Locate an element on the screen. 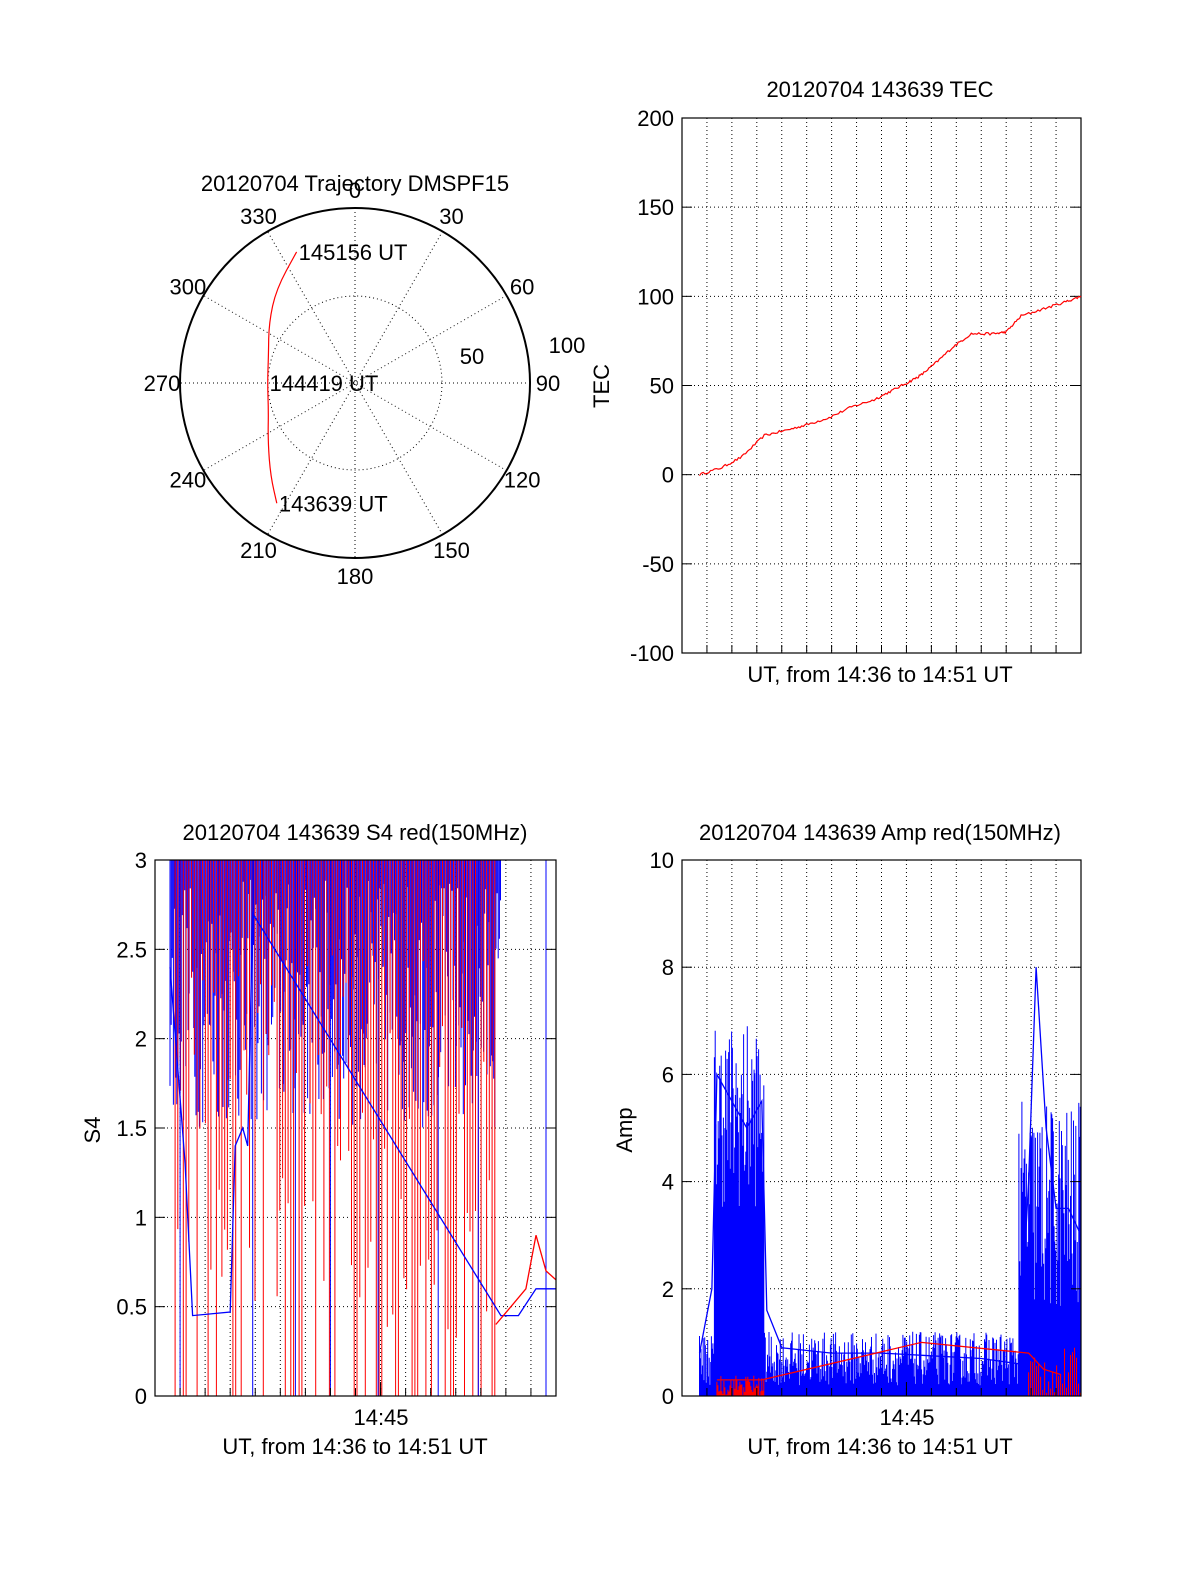 The height and width of the screenshot is (1575, 1200). polar-radial-label-50: 50 is located at coordinates (472, 356).